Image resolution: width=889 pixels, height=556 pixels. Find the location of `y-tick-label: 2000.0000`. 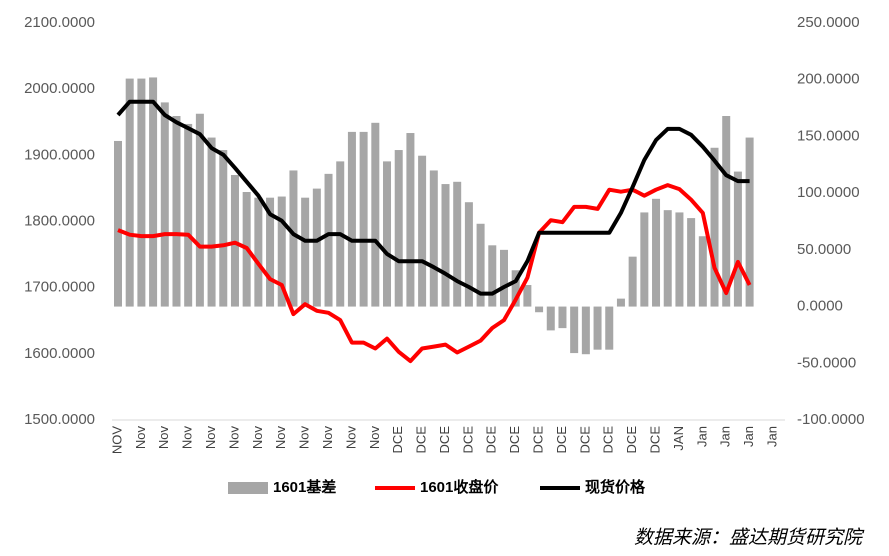

y-tick-label: 2000.0000 is located at coordinates (59, 88).